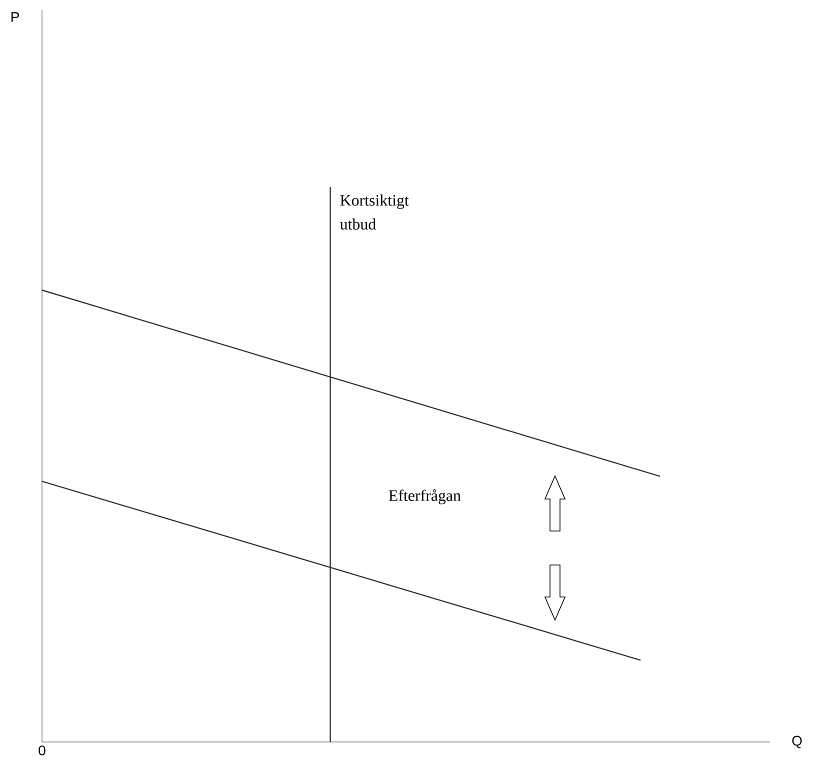  I want to click on annotation: Efterfrågan, so click(424, 496).